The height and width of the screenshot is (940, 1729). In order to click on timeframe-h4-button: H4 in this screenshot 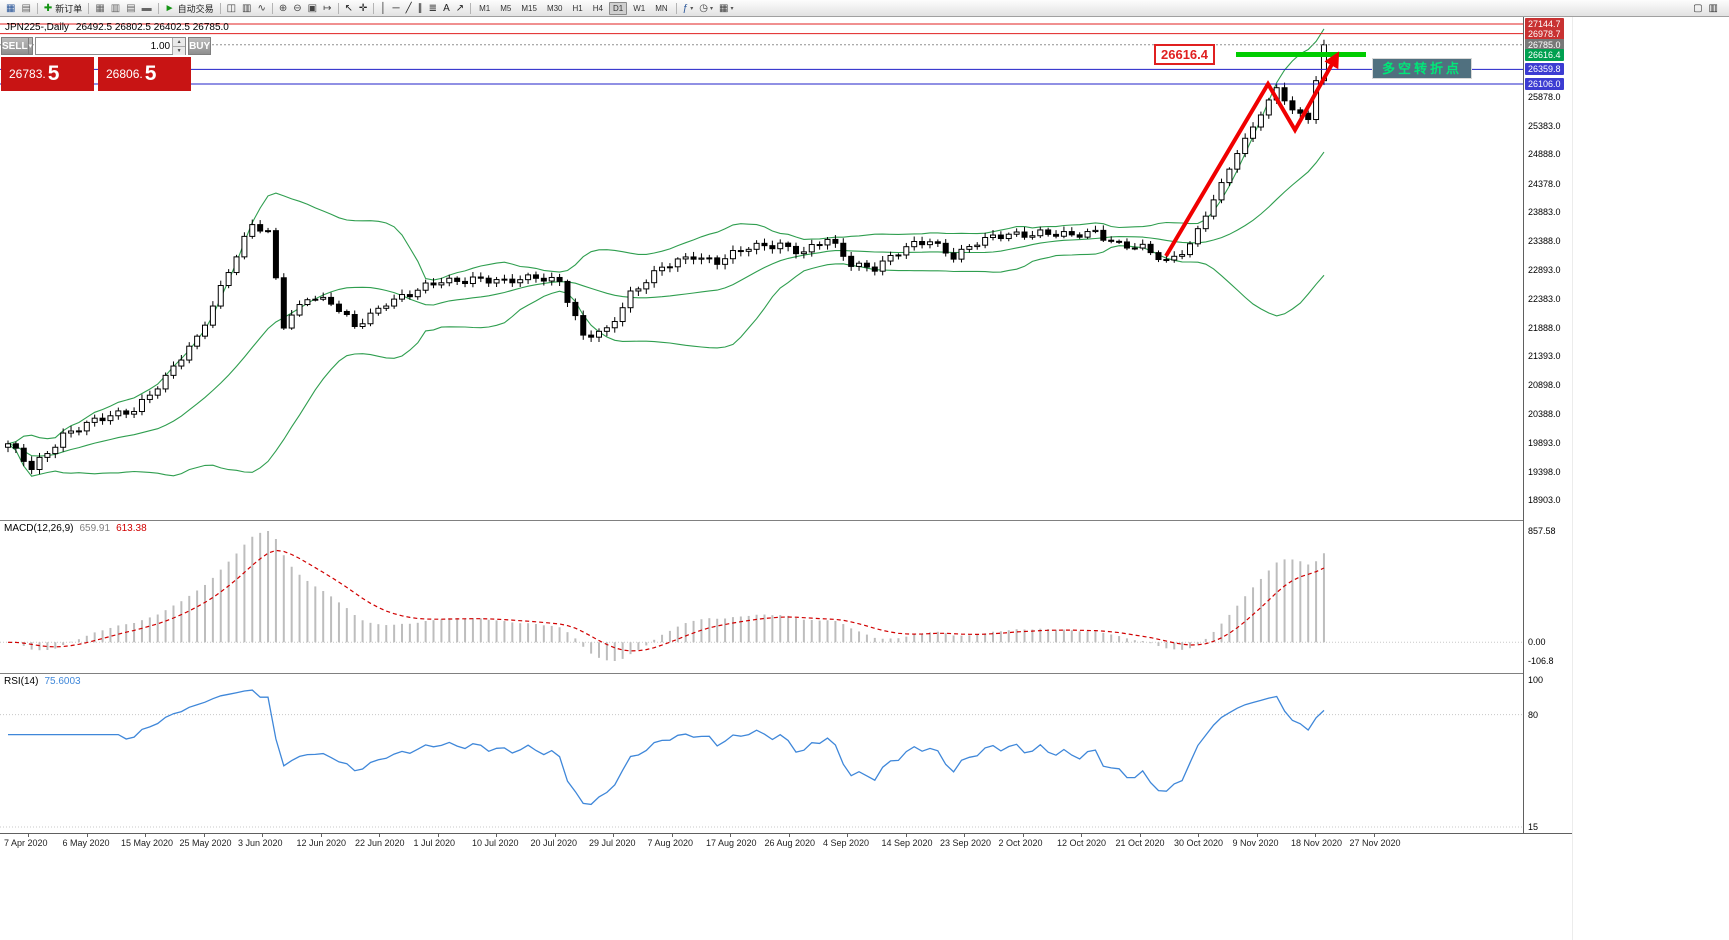, I will do `click(597, 8)`.